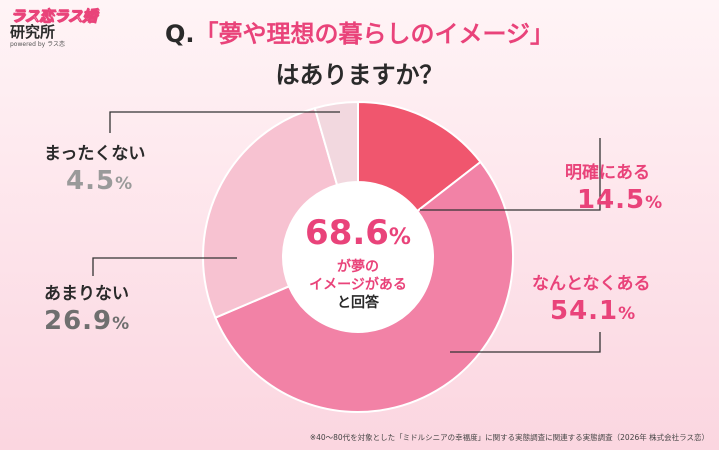 The image size is (719, 450). I want to click on label-meikaku-name: 明確にある, so click(607, 173).